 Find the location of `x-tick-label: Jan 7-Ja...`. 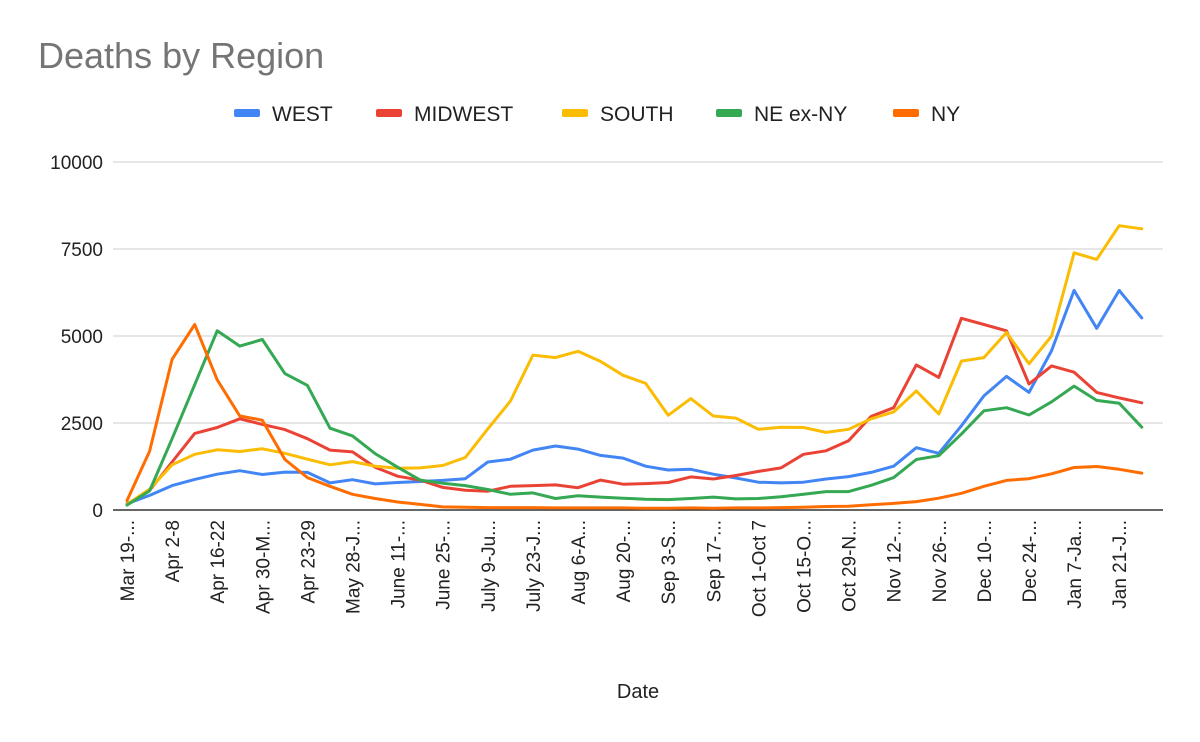

x-tick-label: Jan 7-Ja... is located at coordinates (1075, 564).